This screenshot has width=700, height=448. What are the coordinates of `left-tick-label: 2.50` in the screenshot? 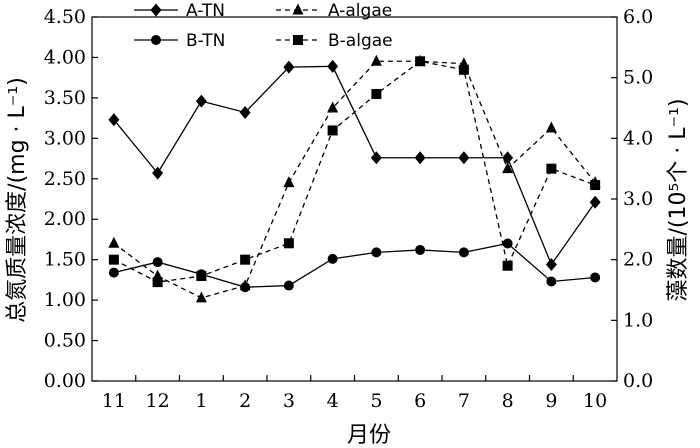 It's located at (65, 179).